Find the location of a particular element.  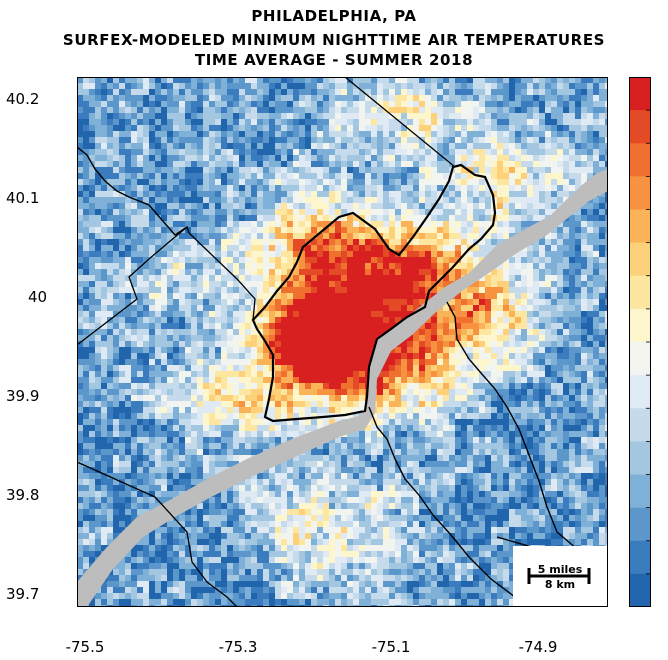

x-tick-label: -75.3 is located at coordinates (238, 647).